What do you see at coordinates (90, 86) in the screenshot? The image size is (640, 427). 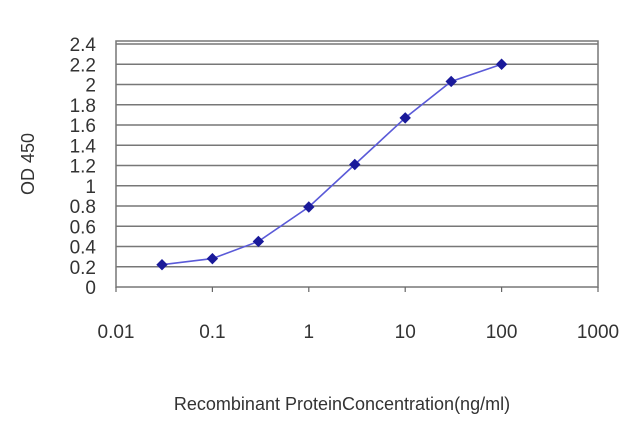 I see `y-tick-label: 2` at bounding box center [90, 86].